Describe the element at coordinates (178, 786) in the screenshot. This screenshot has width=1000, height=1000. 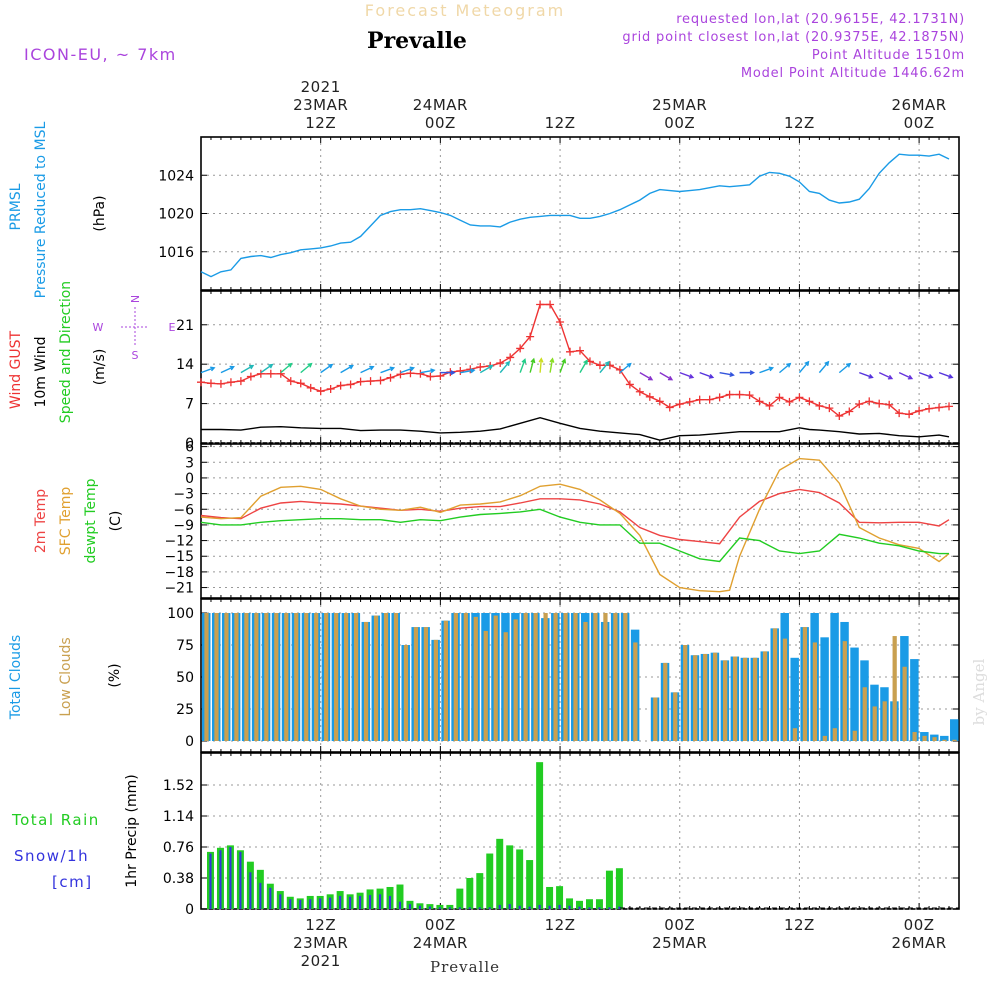
I see `y-tick-label: 1.52` at that location.